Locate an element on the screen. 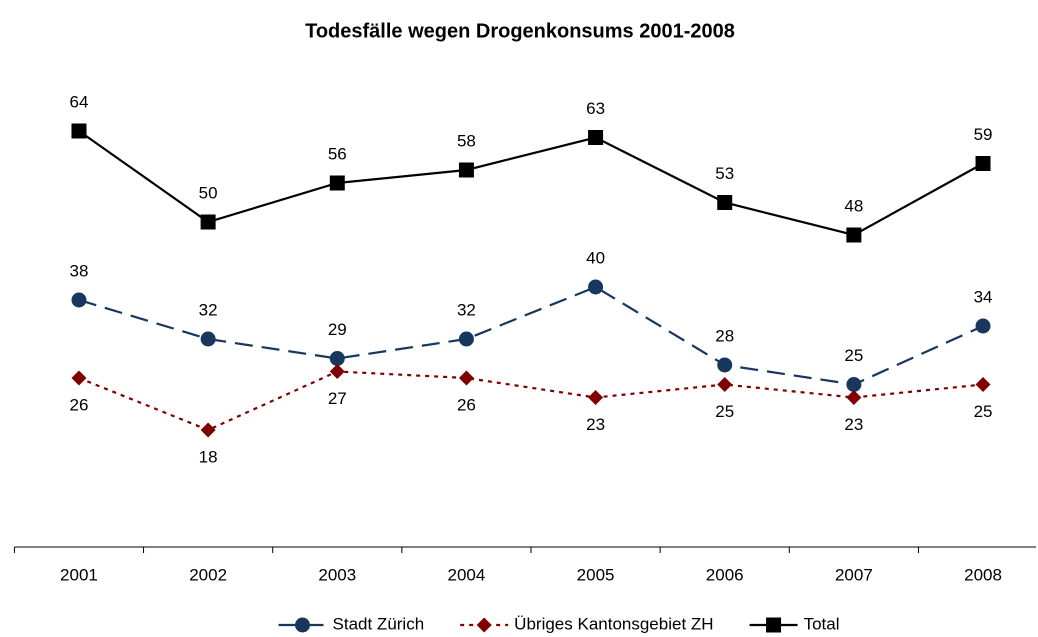  x-tick-label: 2003 is located at coordinates (337, 574).